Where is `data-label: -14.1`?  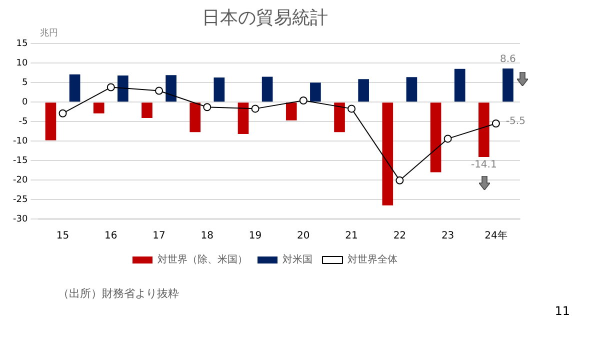
data-label: -14.1 is located at coordinates (483, 165).